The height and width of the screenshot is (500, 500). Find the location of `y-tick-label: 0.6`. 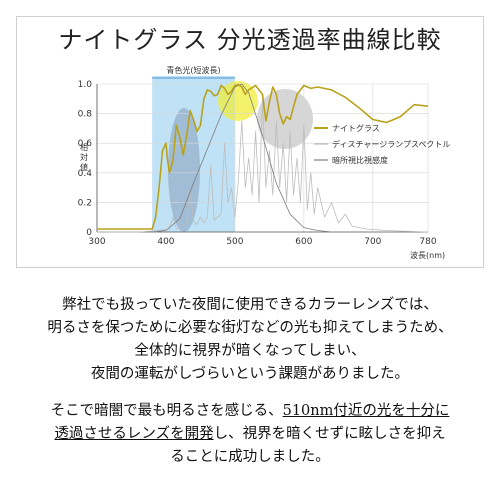

y-tick-label: 0.6 is located at coordinates (85, 144).